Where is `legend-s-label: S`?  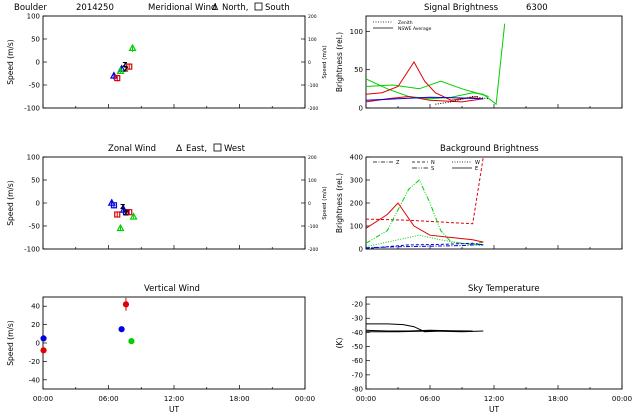
legend-s-label: S is located at coordinates (432, 169).